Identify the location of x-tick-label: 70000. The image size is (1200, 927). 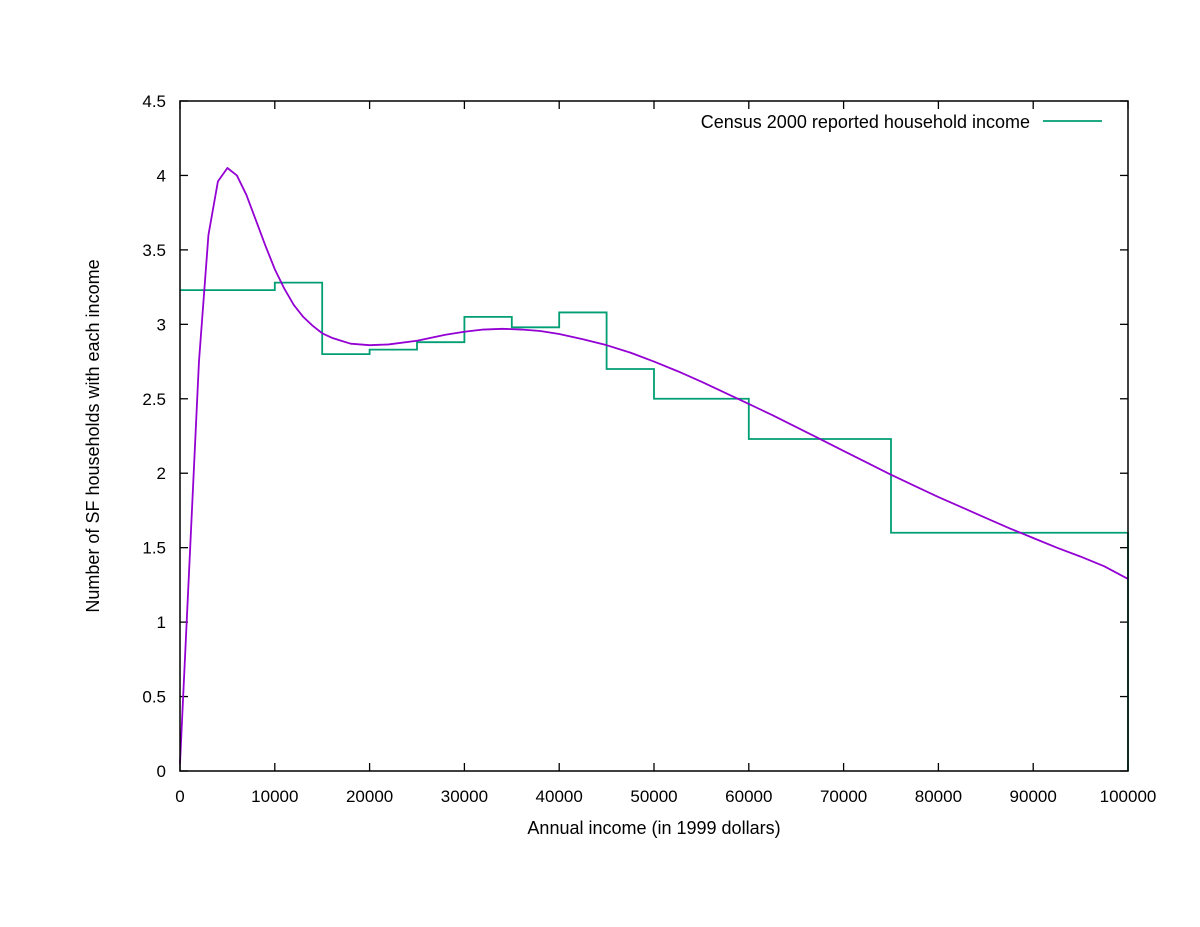
(843, 796).